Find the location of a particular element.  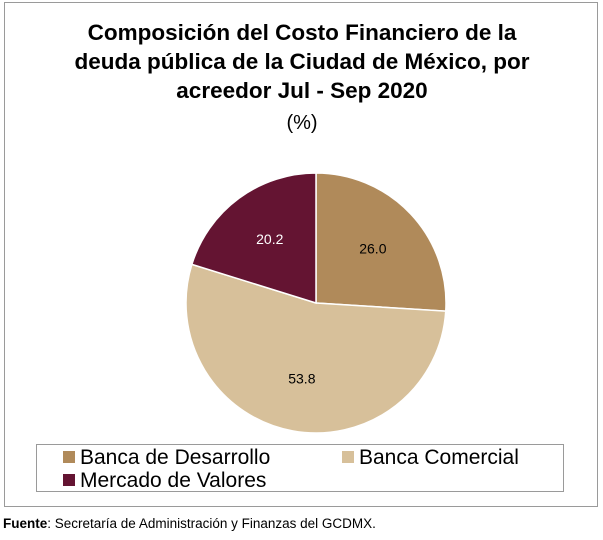

data-label-banca-comercial: 53.8 is located at coordinates (301, 378).